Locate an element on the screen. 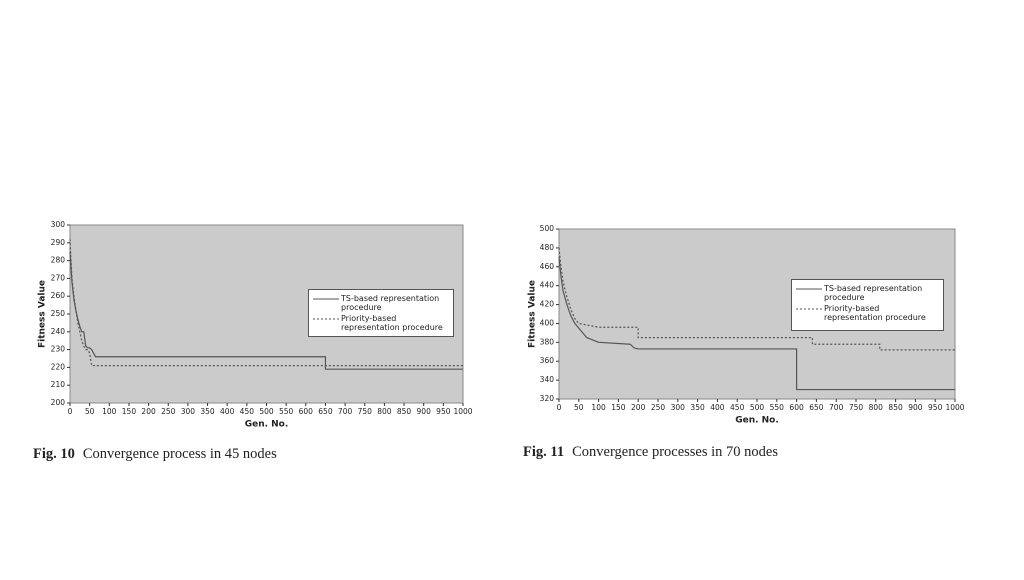 This screenshot has height=580, width=1024. y-tick-label: 220 is located at coordinates (58, 366).